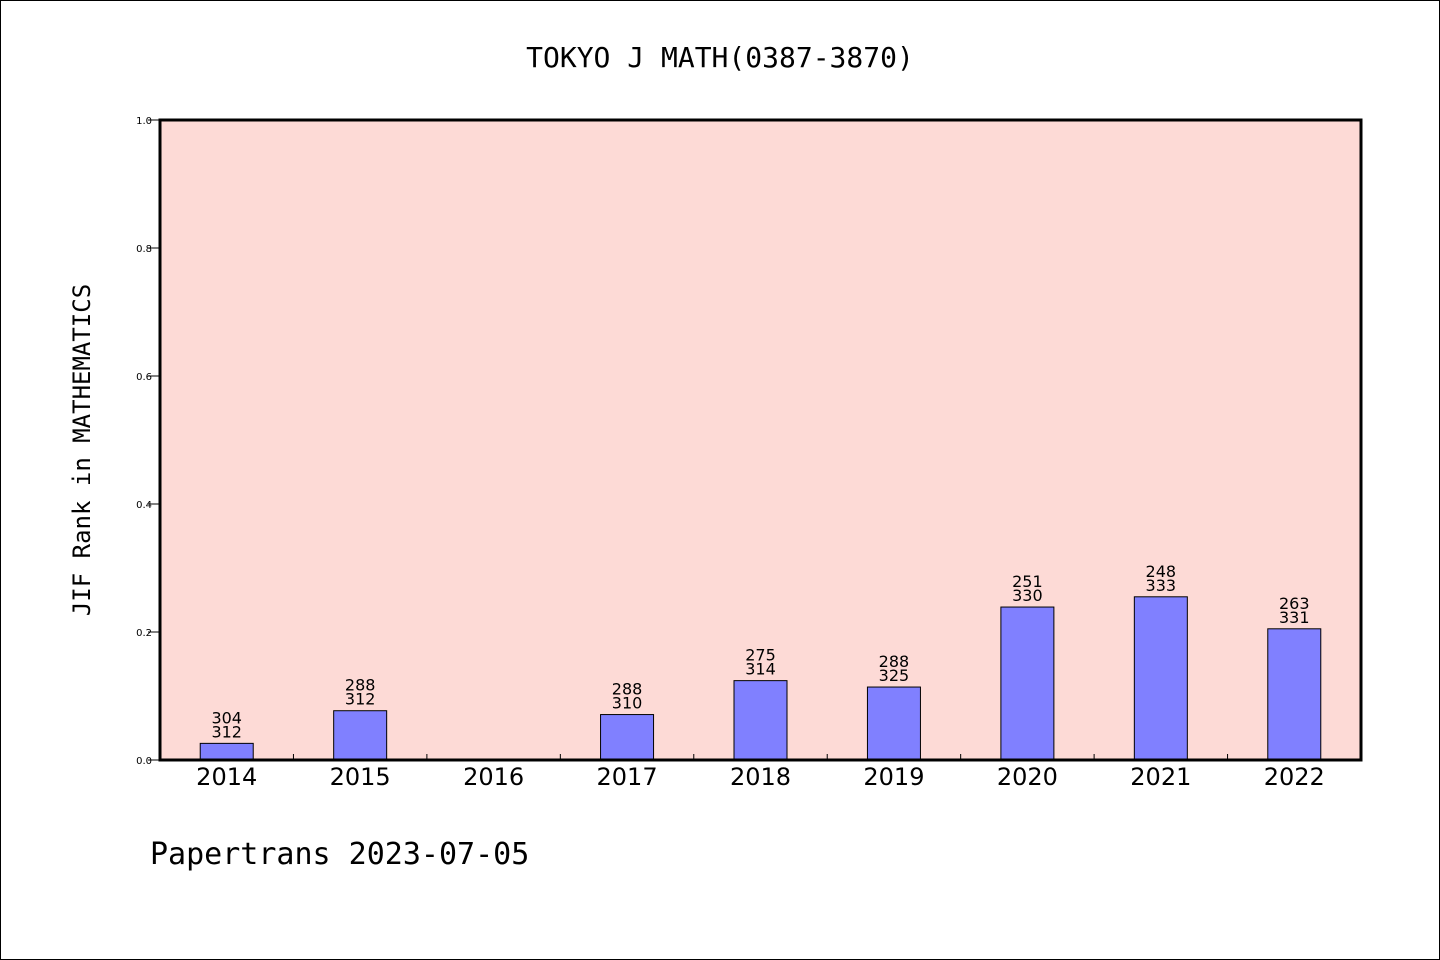  What do you see at coordinates (1294, 603) in the screenshot?
I see `bar-rank-label: 263` at bounding box center [1294, 603].